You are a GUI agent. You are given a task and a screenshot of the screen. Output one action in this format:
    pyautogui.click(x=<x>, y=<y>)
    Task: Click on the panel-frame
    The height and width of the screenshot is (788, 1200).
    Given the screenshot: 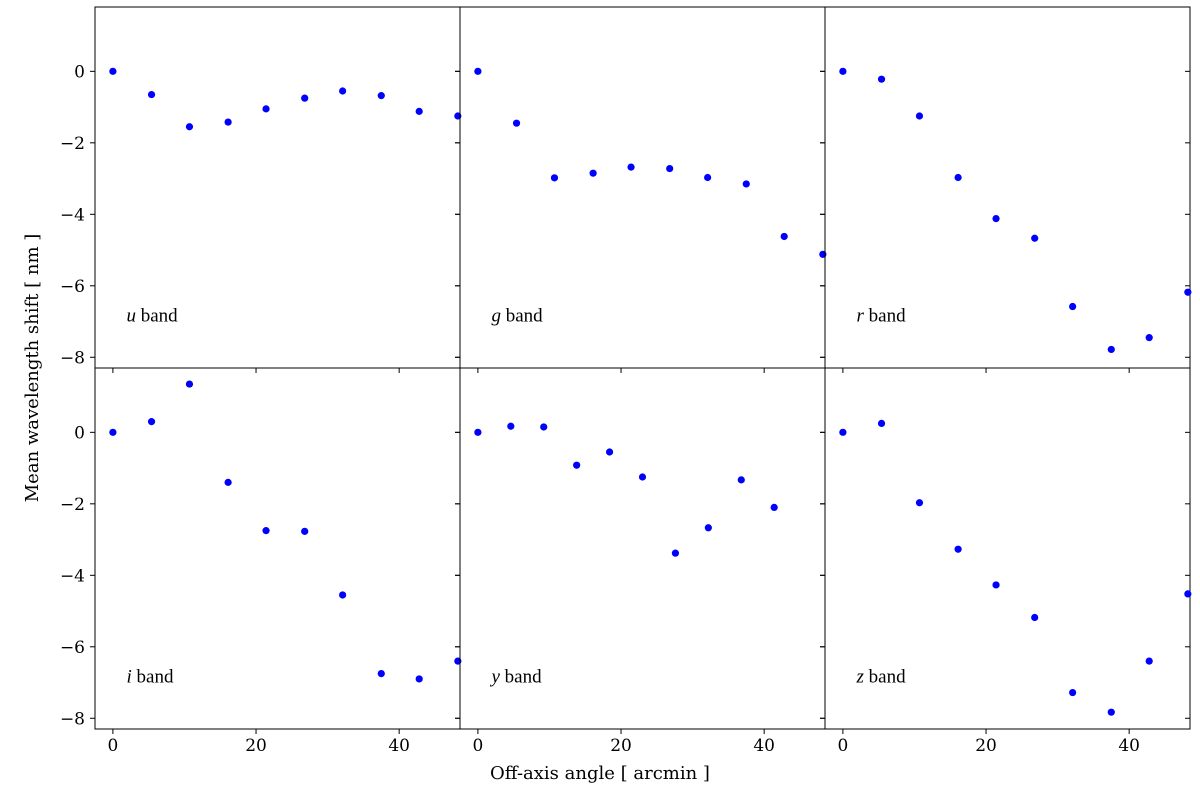 What is the action you would take?
    pyautogui.click(x=1007, y=548)
    